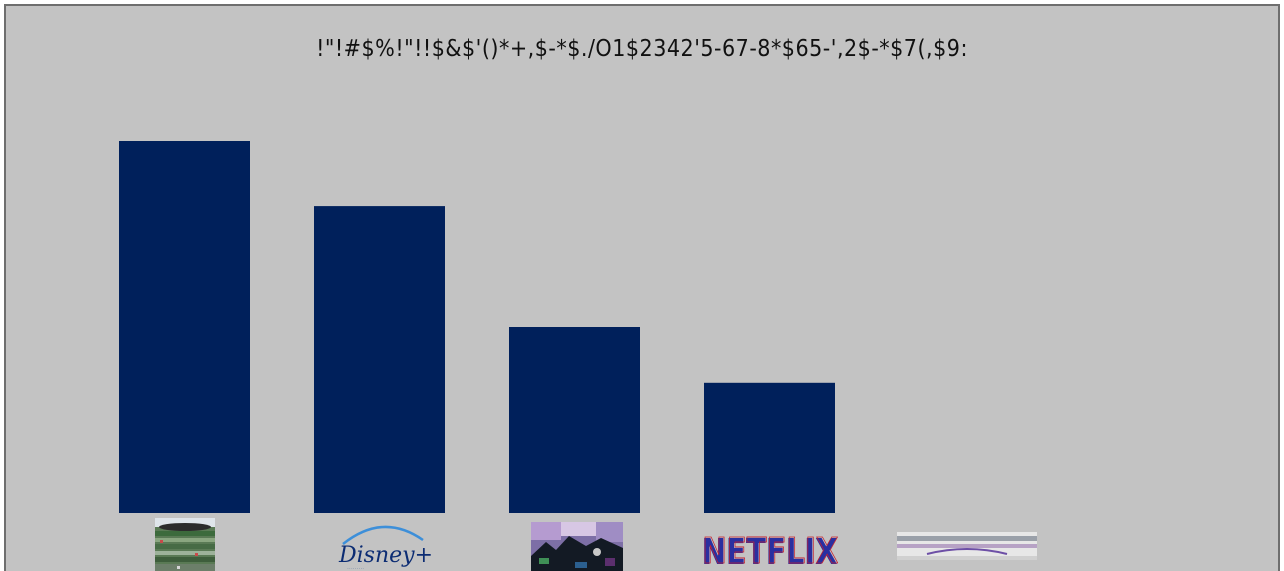 The image size is (1284, 571). I want to click on netflix-logo: NETFLIX NETFLIX, so click(770, 547).